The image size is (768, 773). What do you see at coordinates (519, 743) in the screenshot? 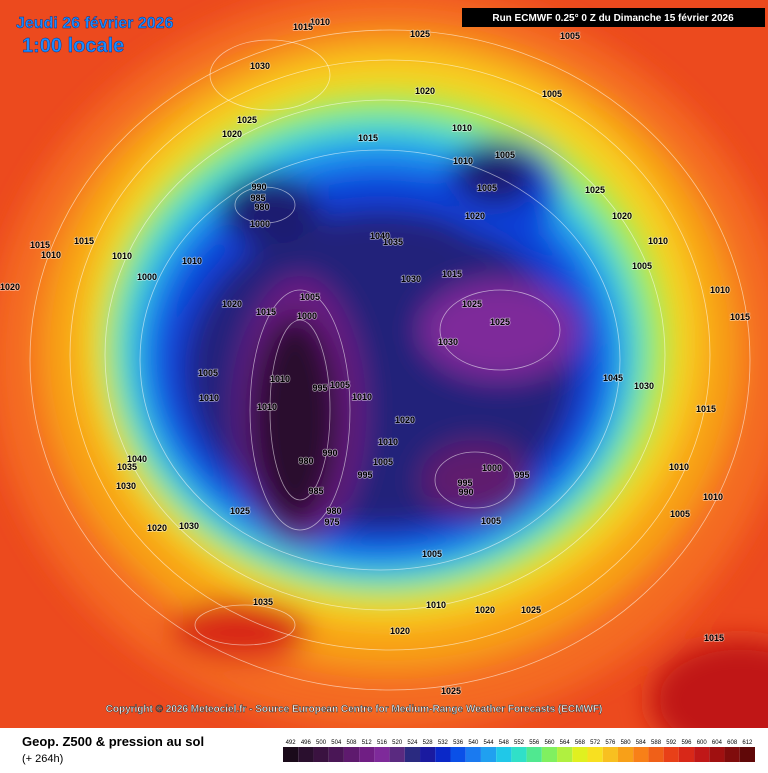
I see `scale-label: 552` at bounding box center [519, 743].